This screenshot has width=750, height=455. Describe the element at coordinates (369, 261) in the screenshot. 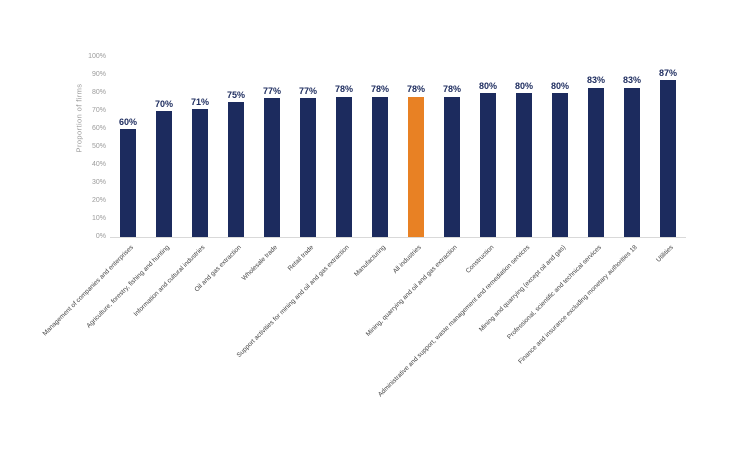

I see `x-tick-label: Manufacturing` at that location.